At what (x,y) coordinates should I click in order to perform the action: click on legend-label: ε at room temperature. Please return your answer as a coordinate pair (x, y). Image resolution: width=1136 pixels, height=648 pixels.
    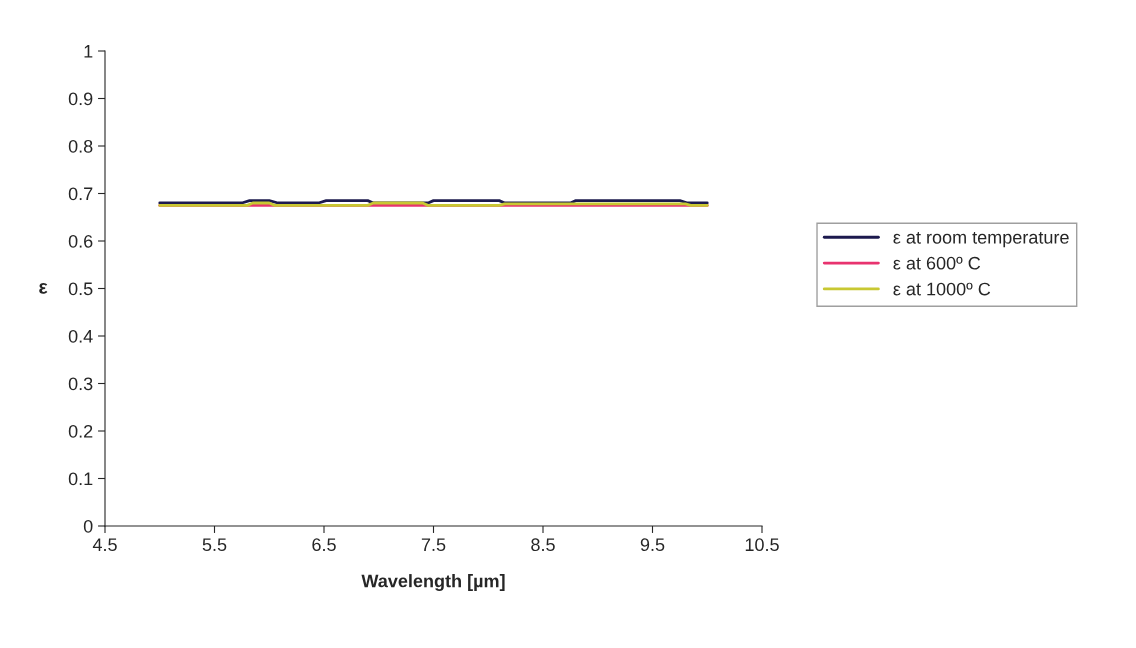
    Looking at the image, I should click on (981, 239).